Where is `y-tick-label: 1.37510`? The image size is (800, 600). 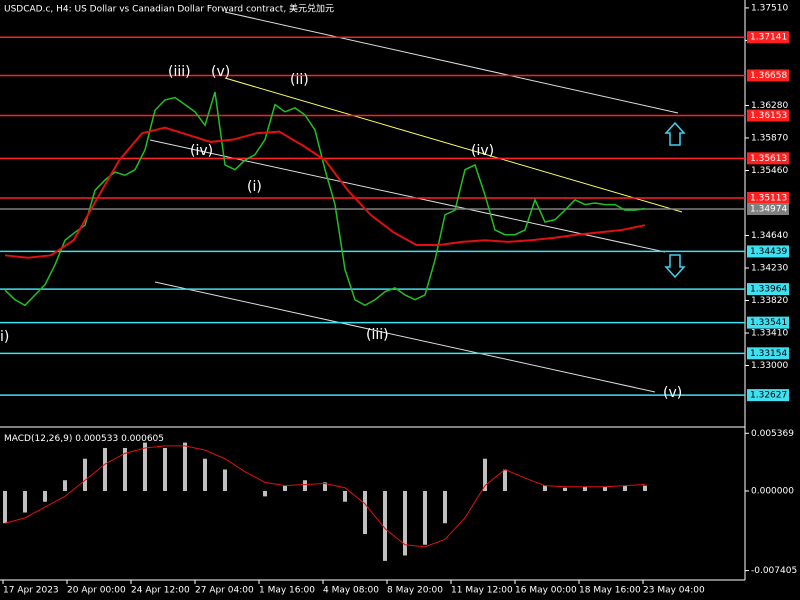 y-tick-label: 1.37510 is located at coordinates (769, 8).